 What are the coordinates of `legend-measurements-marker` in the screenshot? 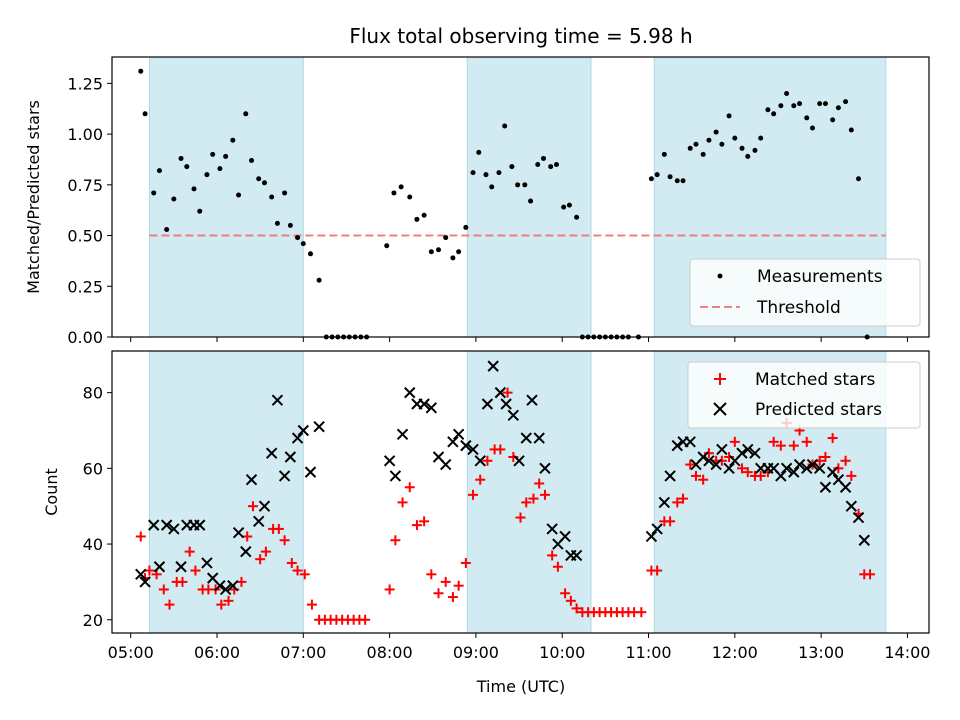 It's located at (720, 276).